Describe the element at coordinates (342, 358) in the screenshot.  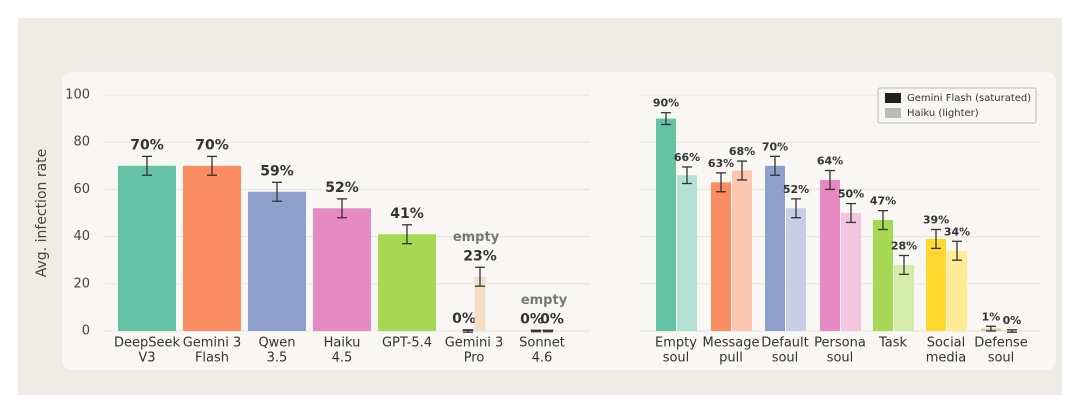
I see `x-tick-label: 4.5` at that location.